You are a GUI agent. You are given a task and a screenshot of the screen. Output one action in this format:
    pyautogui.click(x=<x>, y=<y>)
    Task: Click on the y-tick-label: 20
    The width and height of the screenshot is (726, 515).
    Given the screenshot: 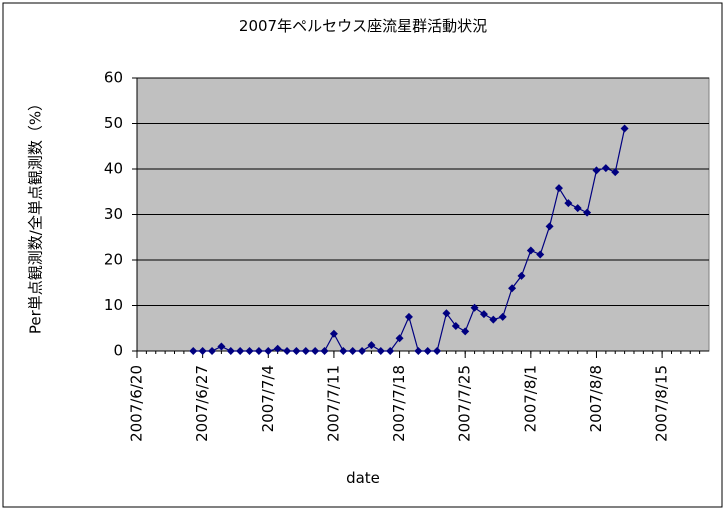 What is the action you would take?
    pyautogui.click(x=113, y=260)
    